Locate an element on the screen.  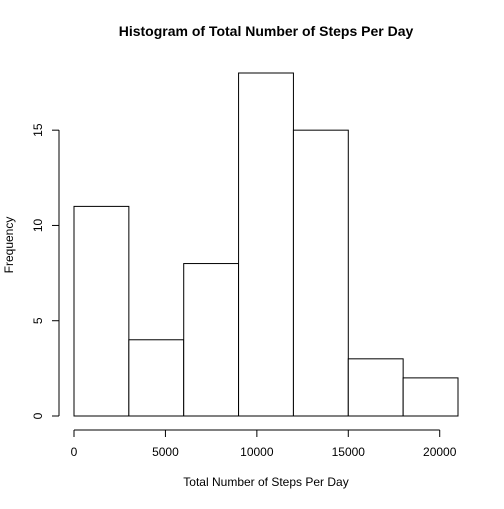
x-axis-label: Total Number of Steps Per Day is located at coordinates (265, 482).